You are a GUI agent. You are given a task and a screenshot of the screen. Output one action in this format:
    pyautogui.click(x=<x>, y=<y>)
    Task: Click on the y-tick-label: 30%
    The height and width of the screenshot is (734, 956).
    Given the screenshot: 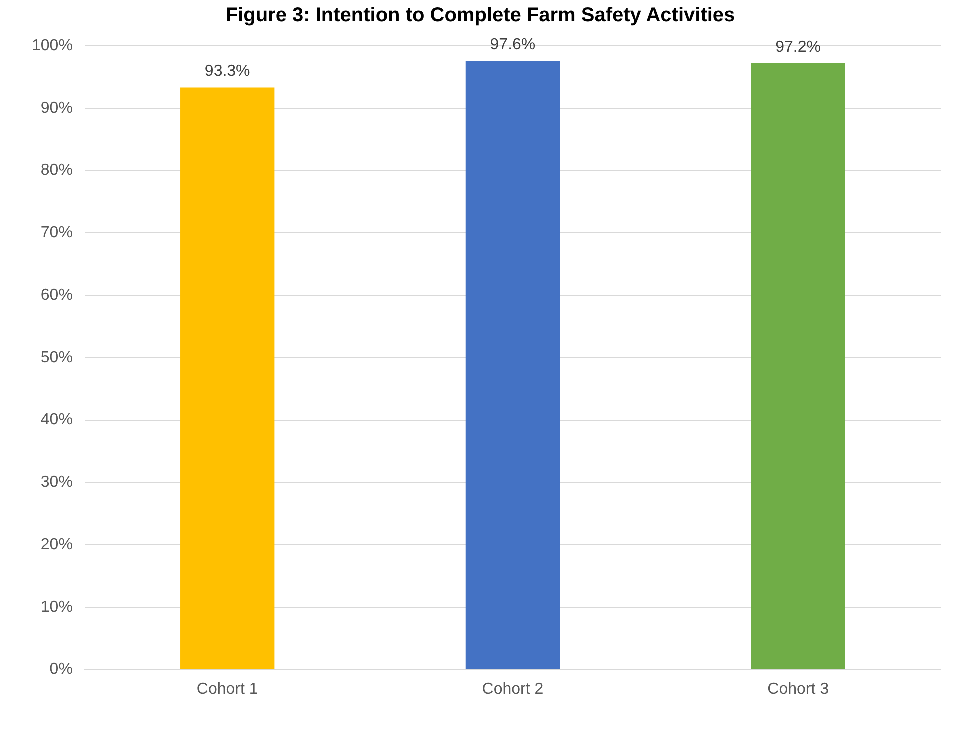 What is the action you would take?
    pyautogui.click(x=56, y=483)
    